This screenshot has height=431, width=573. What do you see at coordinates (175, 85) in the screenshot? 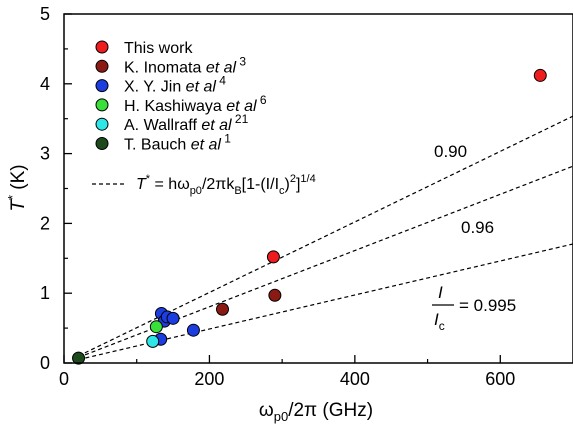
I see `legend-label: X. Y. Jin et al 4` at bounding box center [175, 85].